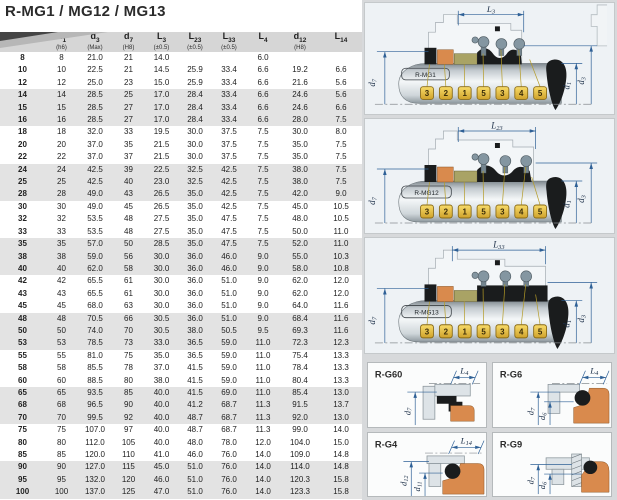  I want to click on value-cell: 38, so click(61, 256).